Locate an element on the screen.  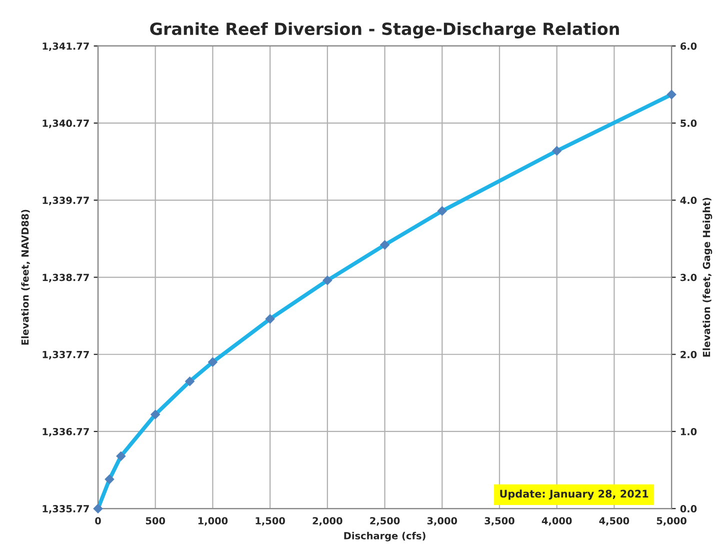
y2-tick-label: 3.0 is located at coordinates (688, 278).